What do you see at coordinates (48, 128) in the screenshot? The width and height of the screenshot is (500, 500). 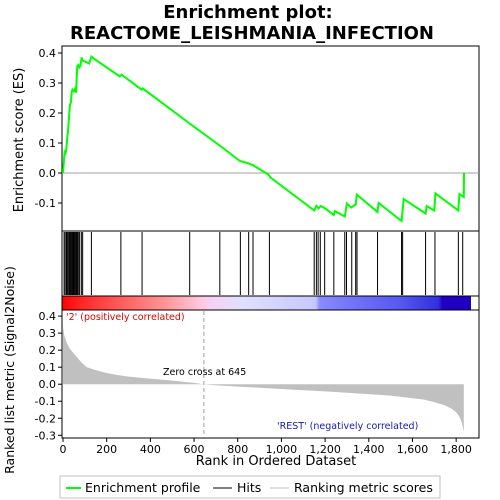 I see `es-y-axis: -0.1 0.0 0.1 0.2 0.3 0.4` at bounding box center [48, 128].